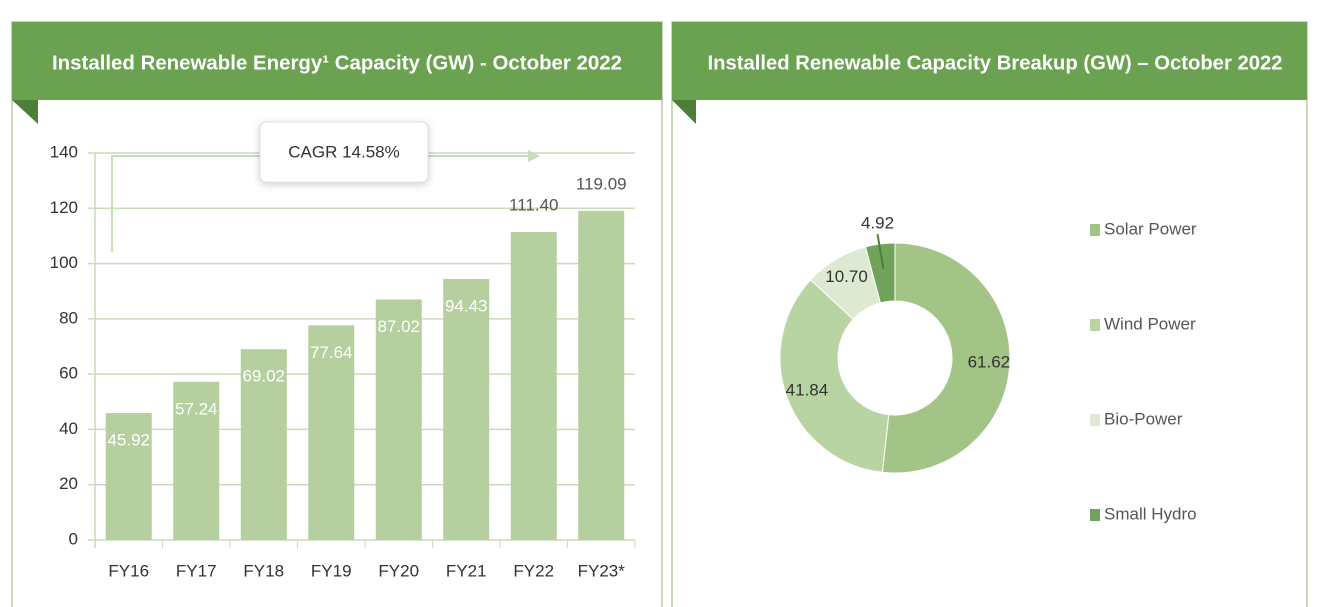 The height and width of the screenshot is (607, 1319). What do you see at coordinates (601, 183) in the screenshot?
I see `value-label: 119.09` at bounding box center [601, 183].